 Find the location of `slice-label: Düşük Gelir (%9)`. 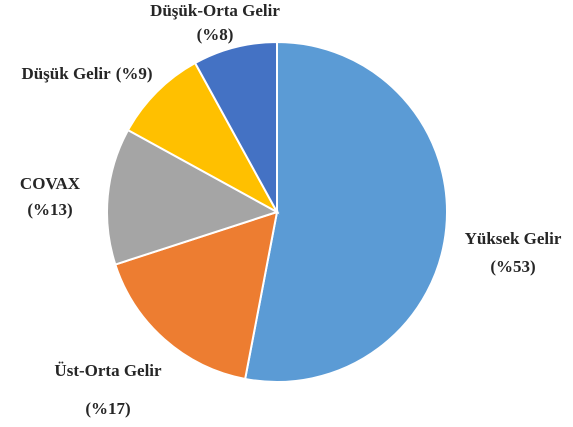

slice-label: Düşük Gelir (%9) is located at coordinates (86, 73).